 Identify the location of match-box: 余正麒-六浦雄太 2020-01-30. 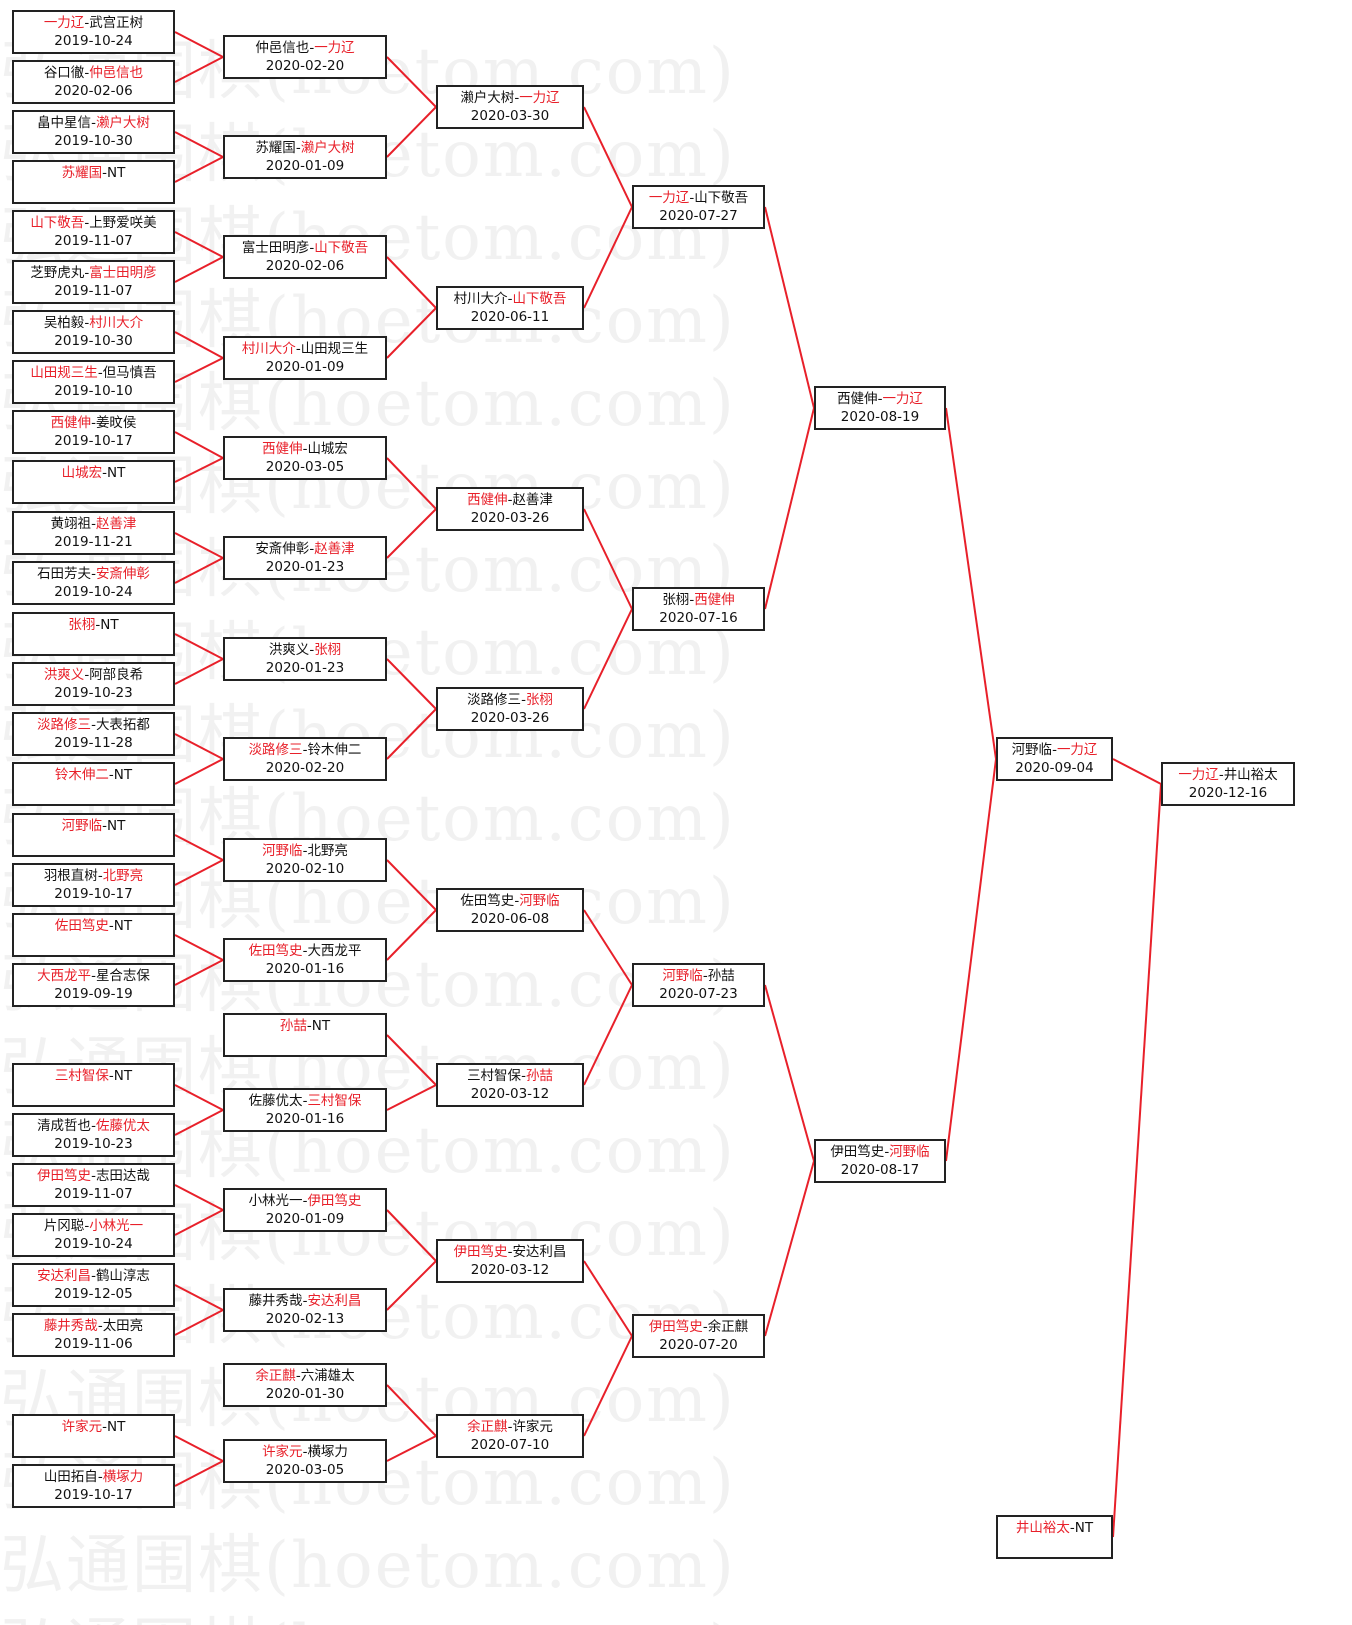
(305, 1385).